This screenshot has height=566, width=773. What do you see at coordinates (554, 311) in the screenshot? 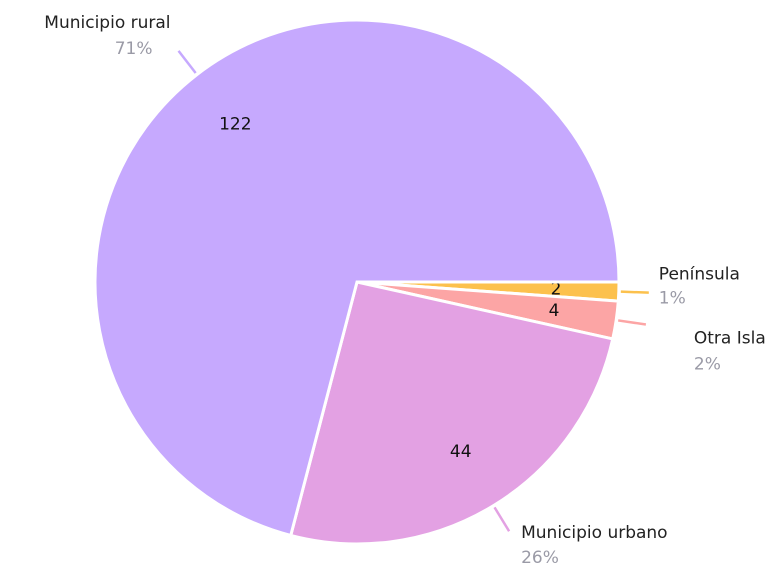
I see `slice-count: 4` at bounding box center [554, 311].